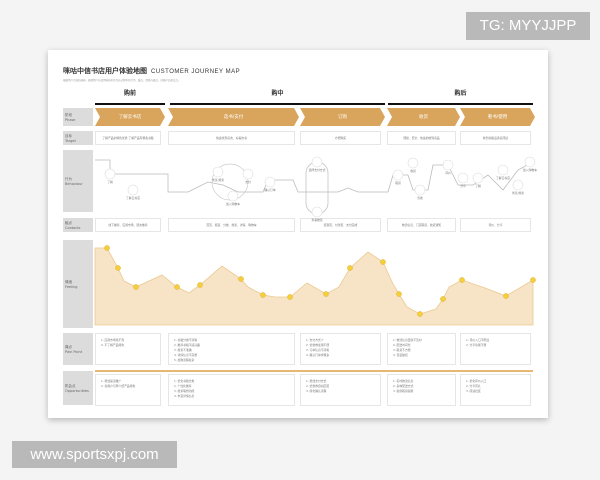 This screenshot has height=480, width=600. What do you see at coordinates (495, 390) in the screenshot?
I see `opportunities-cell: 1. 优化评价入口 2. 分享有礼 3. 阅读社区` at bounding box center [495, 390].